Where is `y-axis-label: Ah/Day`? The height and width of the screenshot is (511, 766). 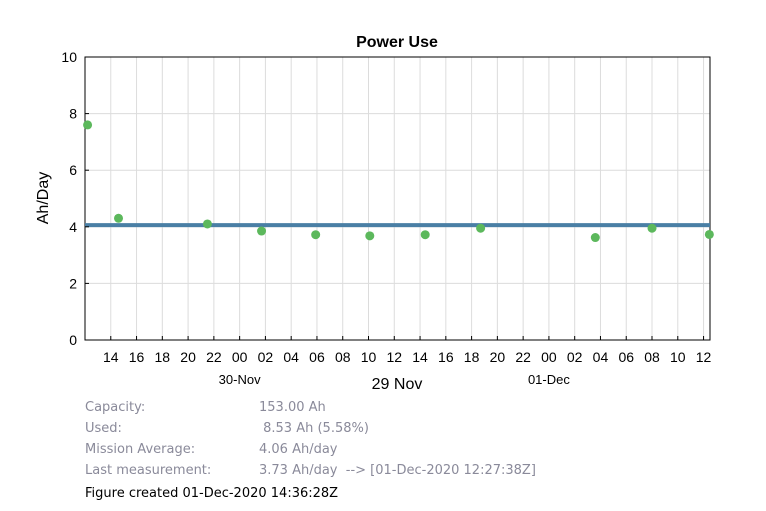 y-axis-label: Ah/Day is located at coordinates (43, 198).